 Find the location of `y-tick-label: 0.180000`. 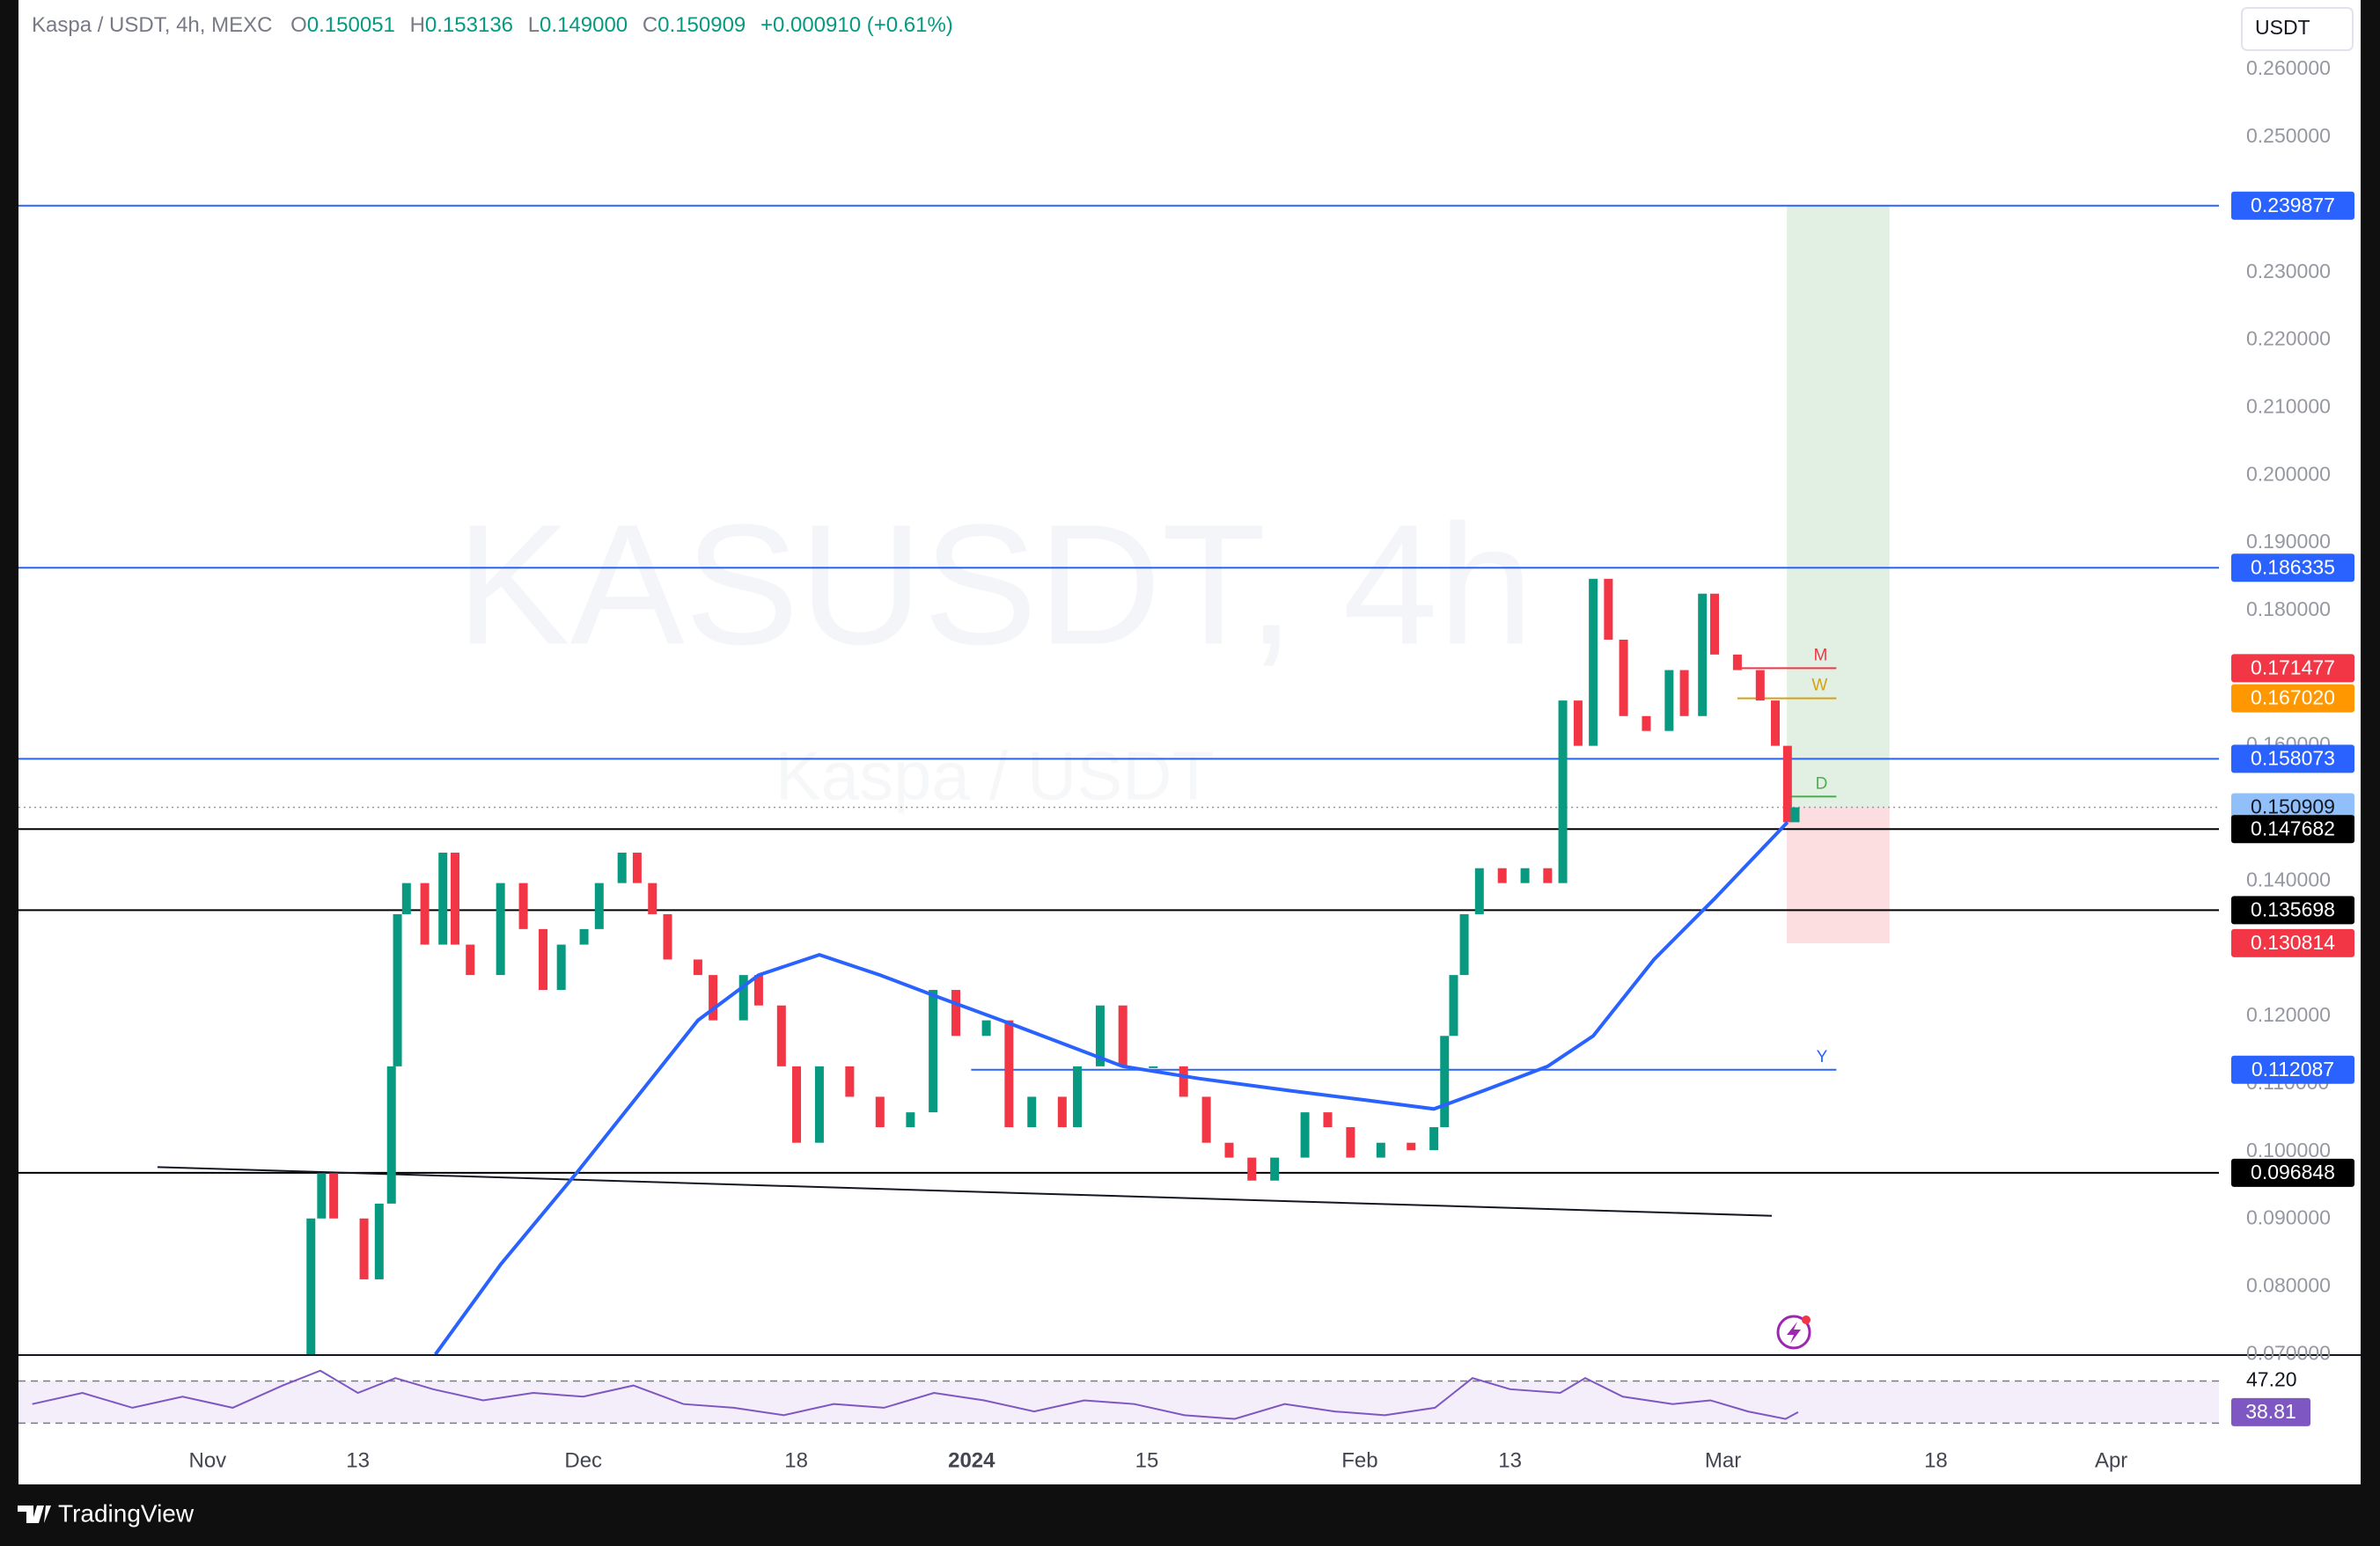

y-tick-label: 0.180000 is located at coordinates (2288, 608).